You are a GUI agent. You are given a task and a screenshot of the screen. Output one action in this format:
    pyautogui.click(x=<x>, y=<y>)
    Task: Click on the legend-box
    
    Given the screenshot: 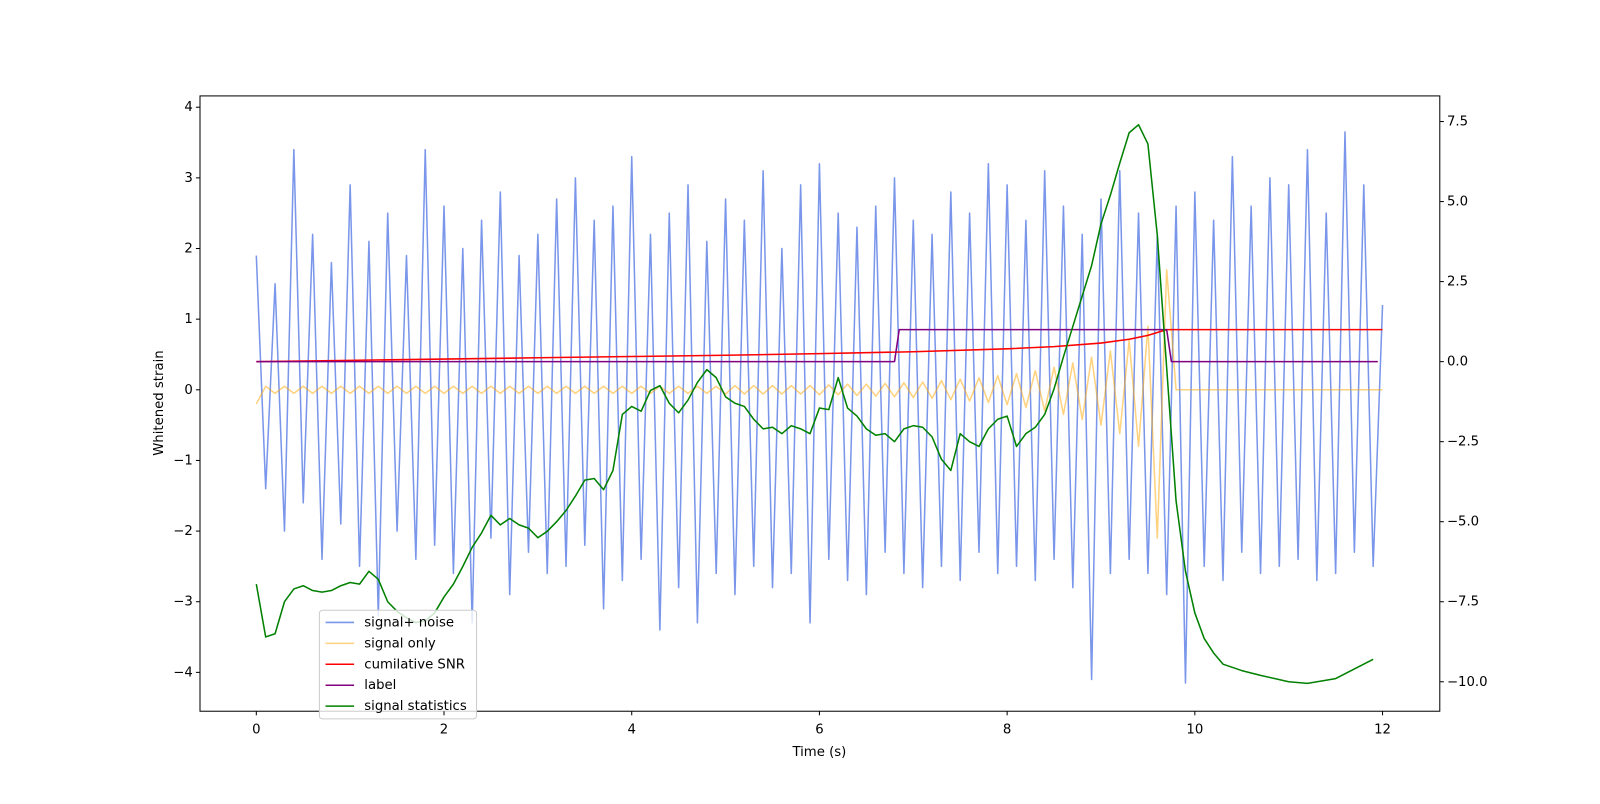 What is the action you would take?
    pyautogui.click(x=398, y=664)
    